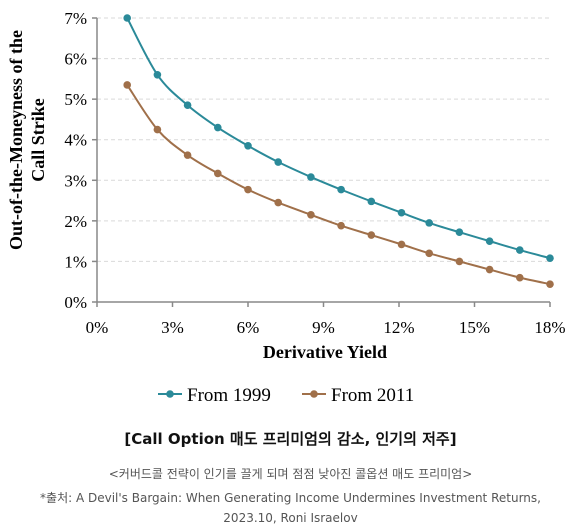 This screenshot has width=581, height=532. I want to click on legend: From 1999 From 2011, so click(286, 395).